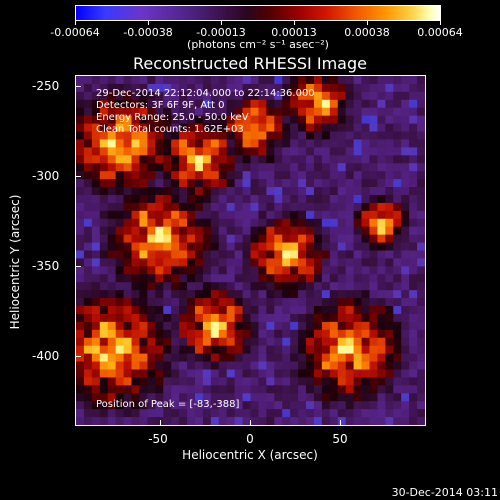 Image resolution: width=500 pixels, height=500 pixels. What do you see at coordinates (75, 32) in the screenshot?
I see `colorbar-label: -0.00064` at bounding box center [75, 32].